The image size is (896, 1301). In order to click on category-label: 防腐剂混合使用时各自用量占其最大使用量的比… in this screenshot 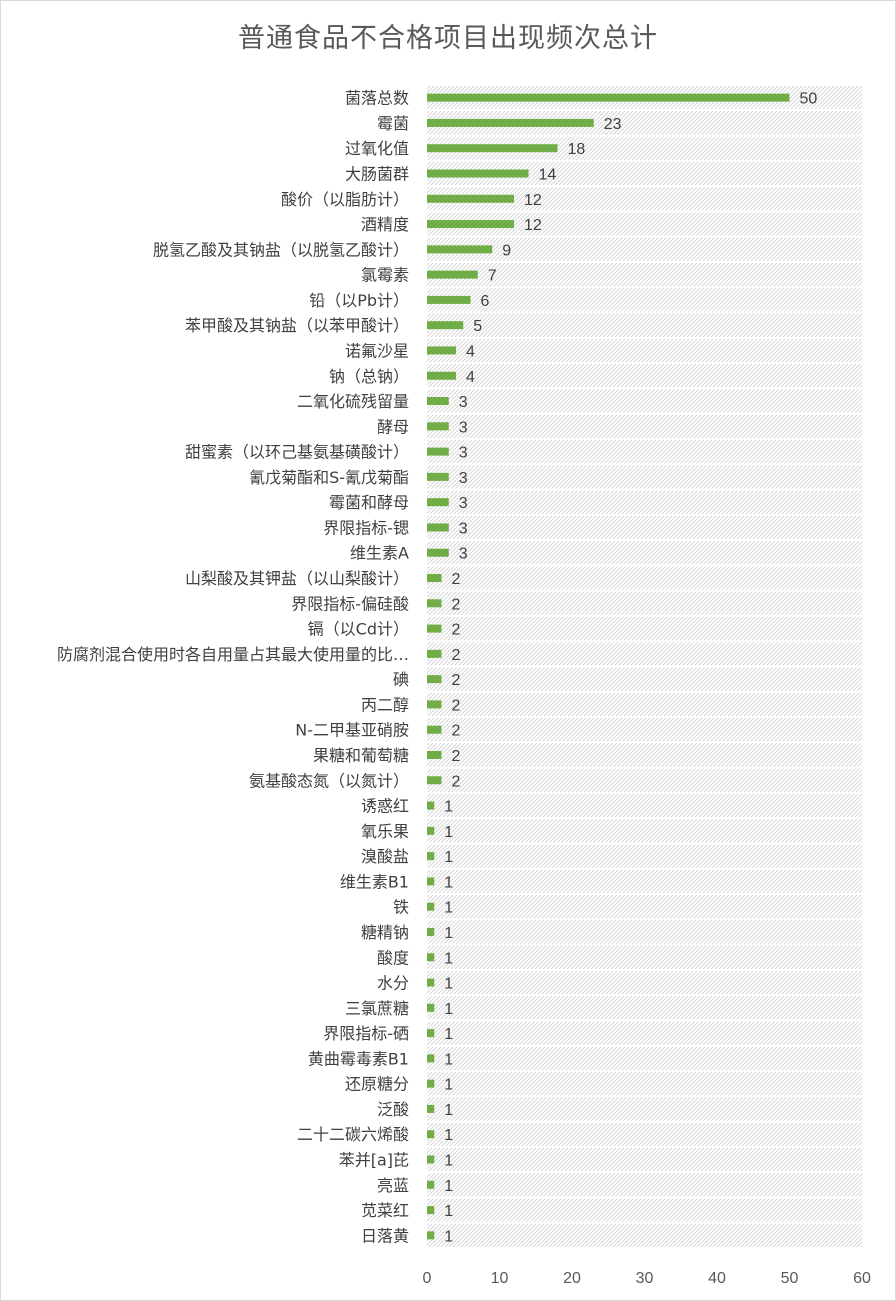, I will do `click(233, 654)`.